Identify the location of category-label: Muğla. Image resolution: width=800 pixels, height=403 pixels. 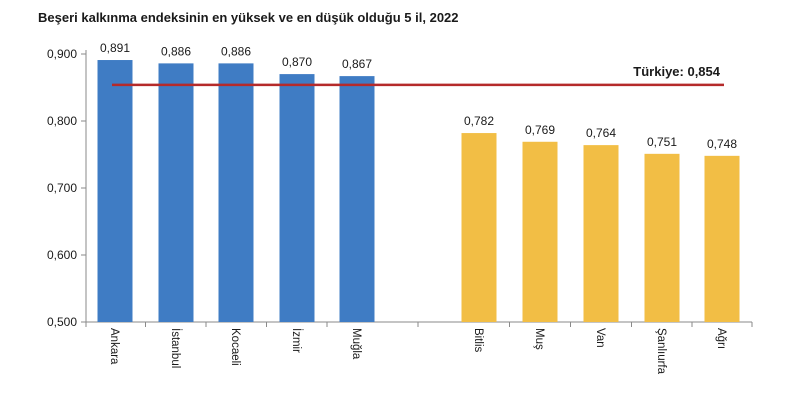
(356, 344).